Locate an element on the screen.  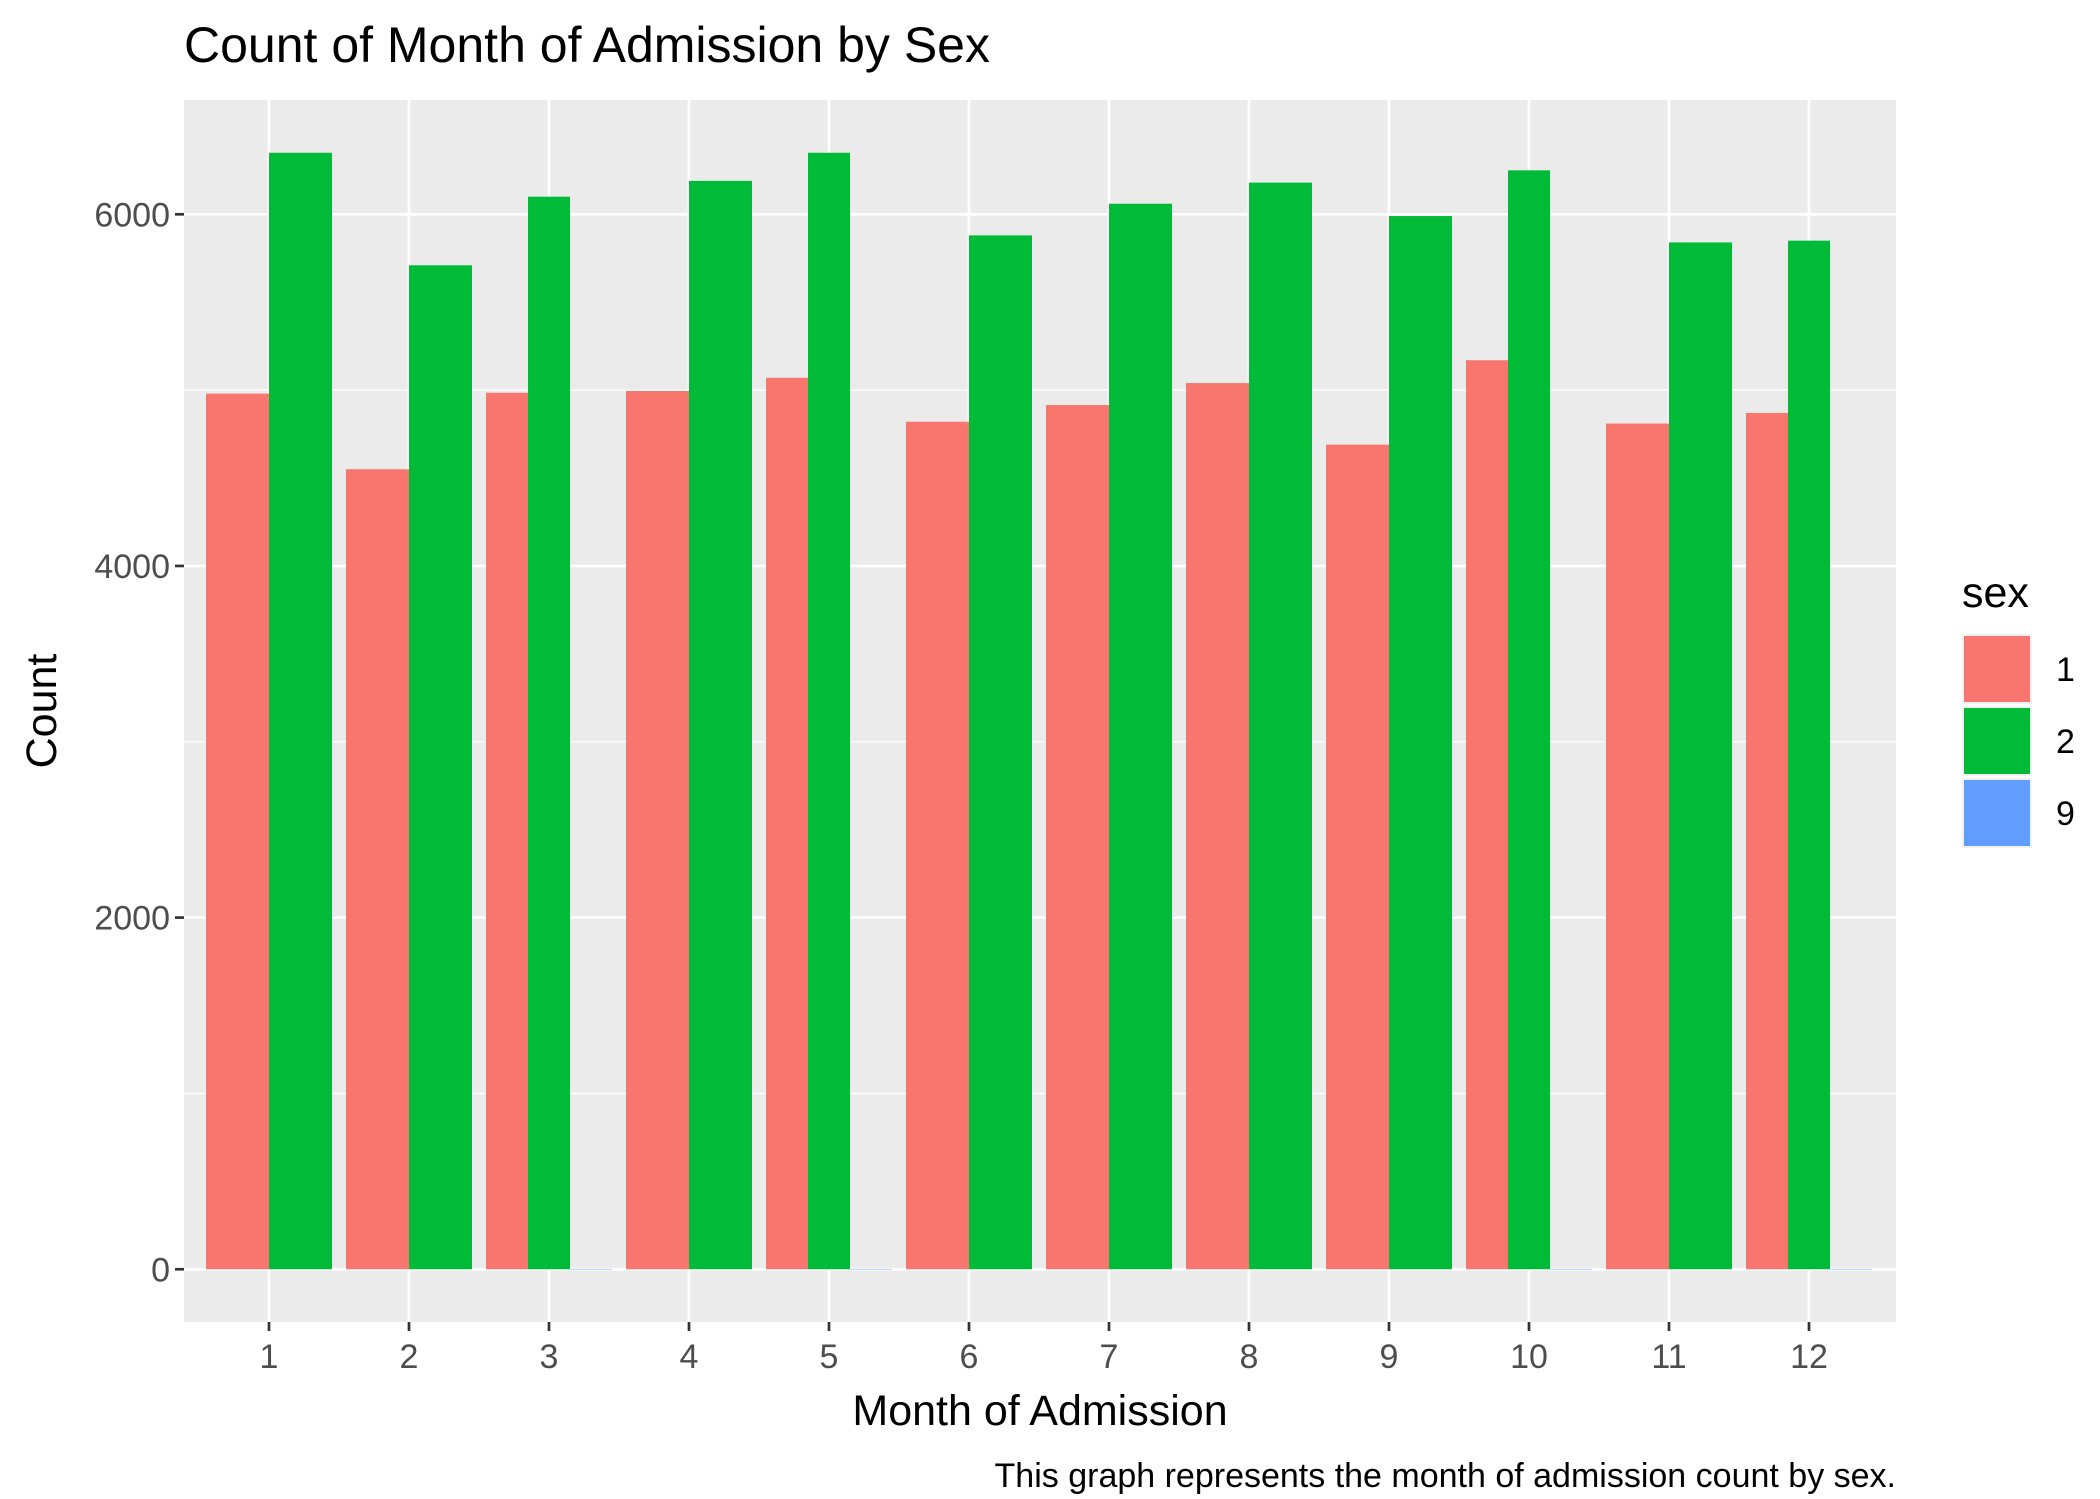
x-tick-label: 10 is located at coordinates (1529, 1357).